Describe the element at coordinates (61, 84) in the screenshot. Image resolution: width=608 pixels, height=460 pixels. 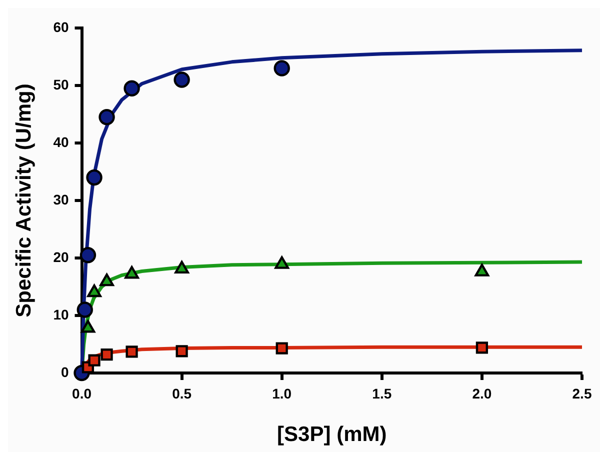
I see `y-tick-label: 50` at that location.